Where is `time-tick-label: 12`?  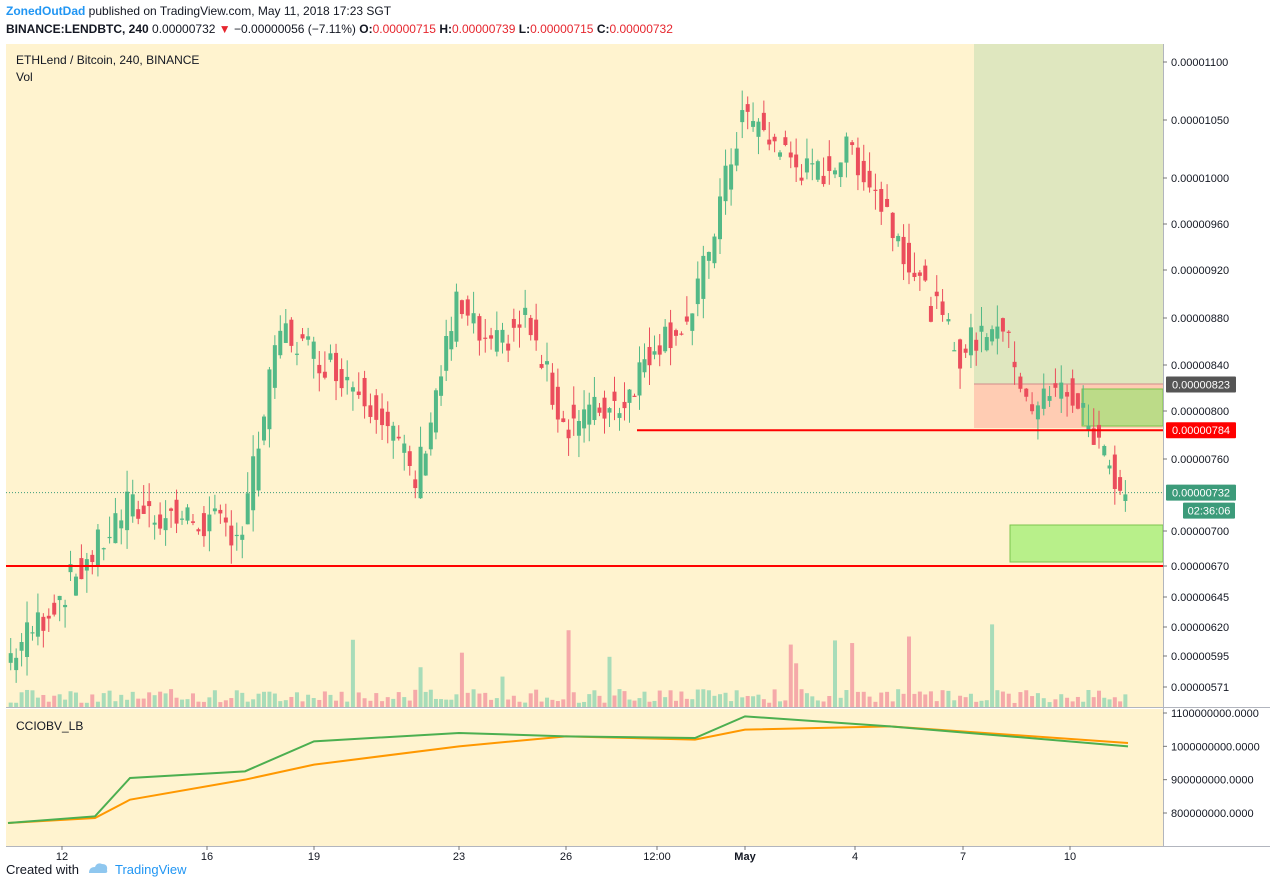
time-tick-label: 12 is located at coordinates (62, 857).